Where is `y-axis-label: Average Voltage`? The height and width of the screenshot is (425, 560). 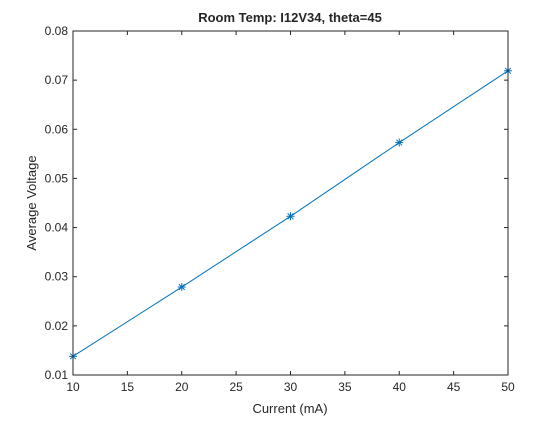 y-axis-label: Average Voltage is located at coordinates (31, 202).